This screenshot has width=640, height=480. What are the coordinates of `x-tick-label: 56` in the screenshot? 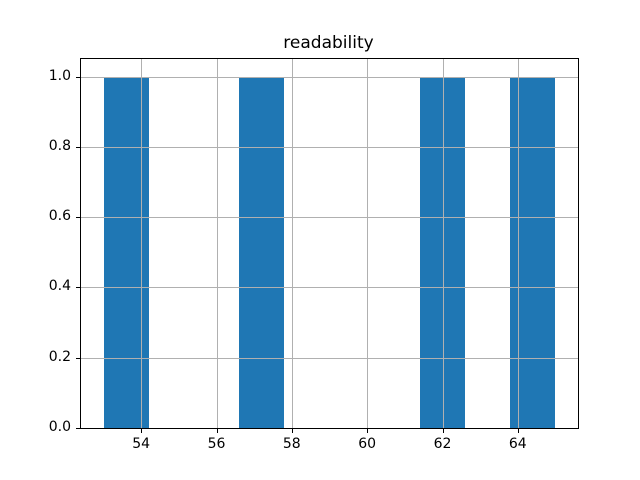 It's located at (216, 444).